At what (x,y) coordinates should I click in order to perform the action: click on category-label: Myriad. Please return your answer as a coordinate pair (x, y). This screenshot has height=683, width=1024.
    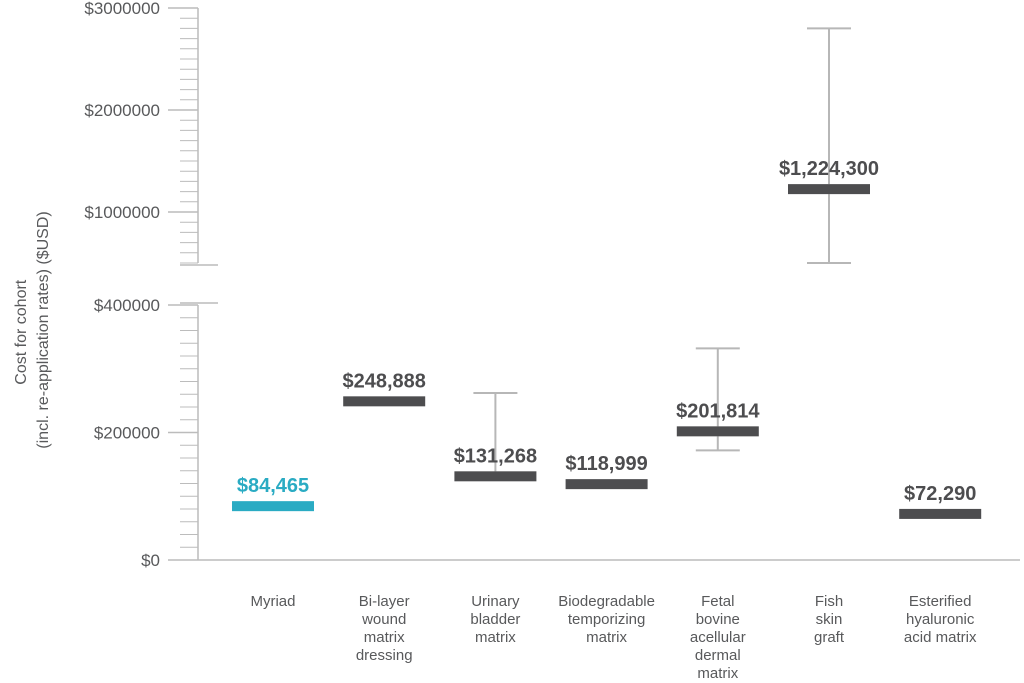
    Looking at the image, I should click on (272, 601).